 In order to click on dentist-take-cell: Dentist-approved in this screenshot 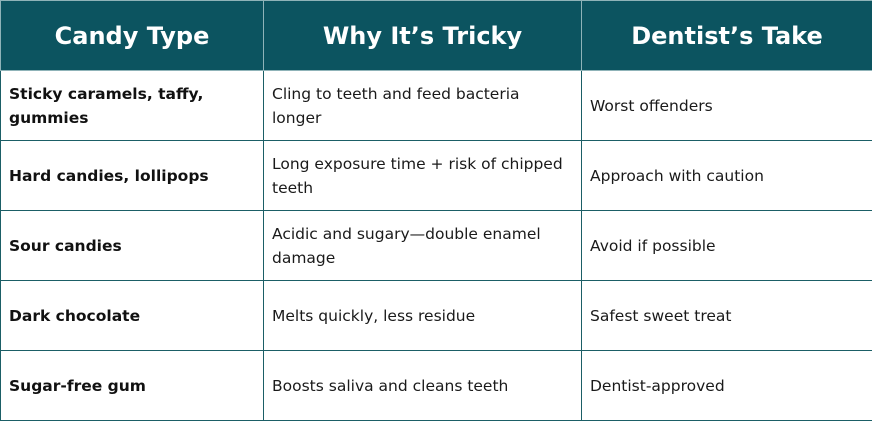, I will do `click(727, 386)`.